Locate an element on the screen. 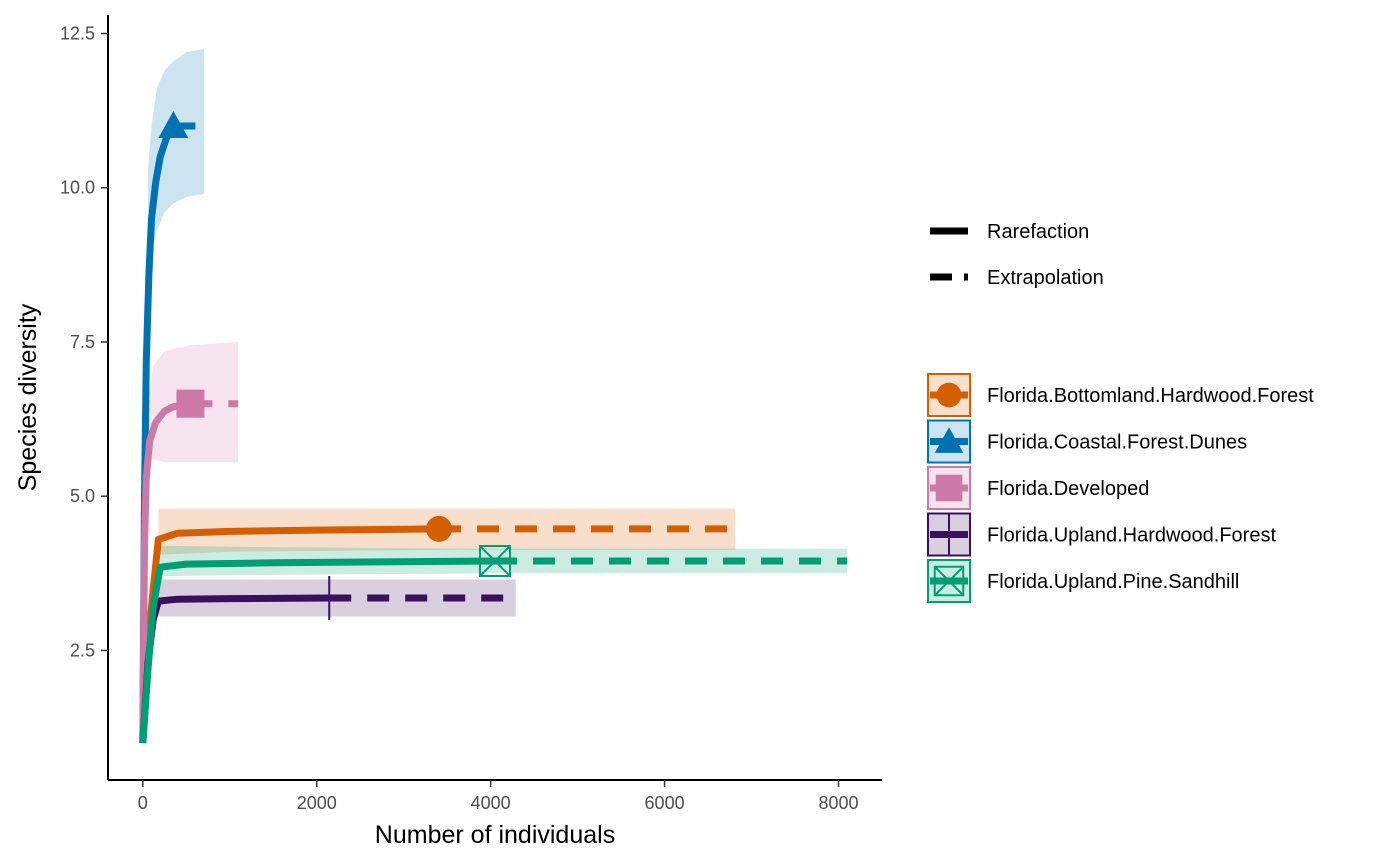 The height and width of the screenshot is (865, 1400). x-tick-label: 0 is located at coordinates (143, 803).